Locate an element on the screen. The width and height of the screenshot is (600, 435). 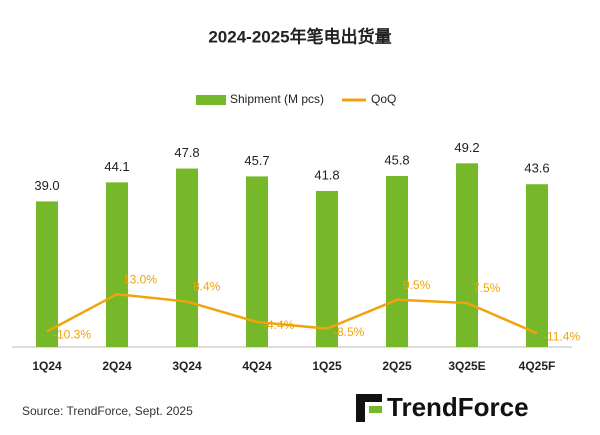
bar-value-label: 49.2 is located at coordinates (466, 147).